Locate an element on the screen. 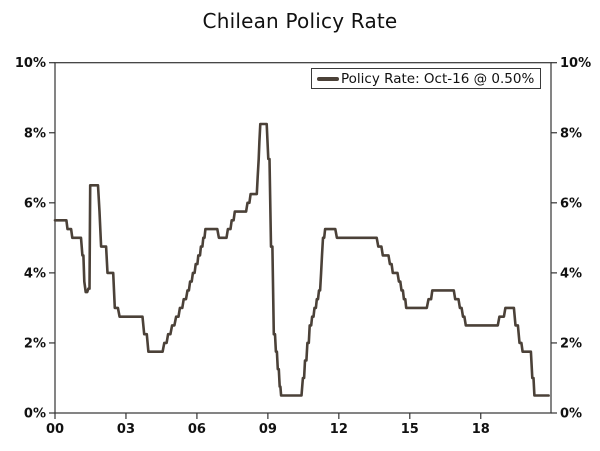 This screenshot has height=451, width=600. legend-label: Policy Rate: Oct-16 @ 0.50% is located at coordinates (438, 78).